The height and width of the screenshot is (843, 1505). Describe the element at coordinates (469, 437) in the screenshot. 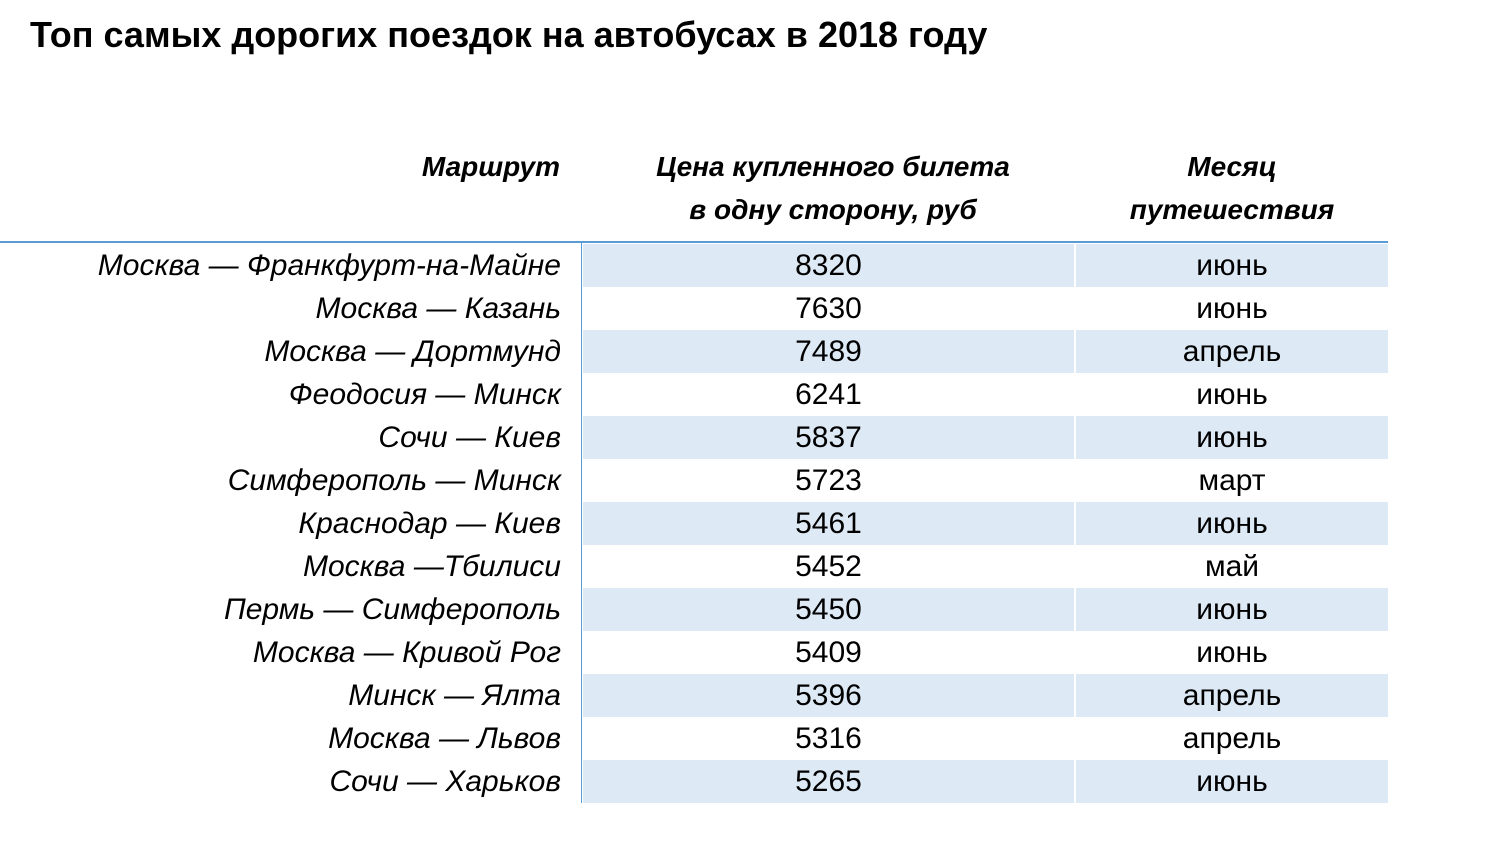

I see `route-cell: Сочи — Киев` at that location.